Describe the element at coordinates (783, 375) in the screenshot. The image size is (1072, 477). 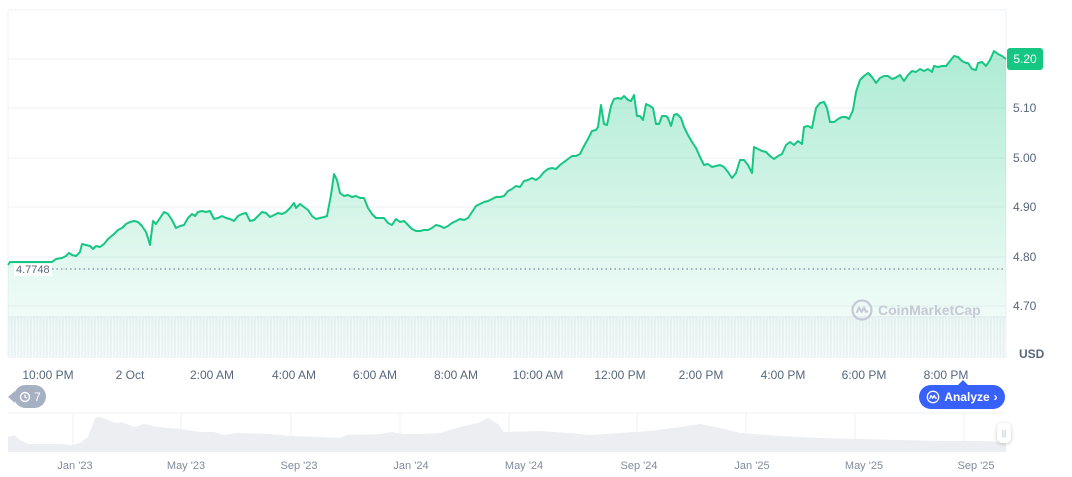
I see `x-label: 4:00 PM` at that location.